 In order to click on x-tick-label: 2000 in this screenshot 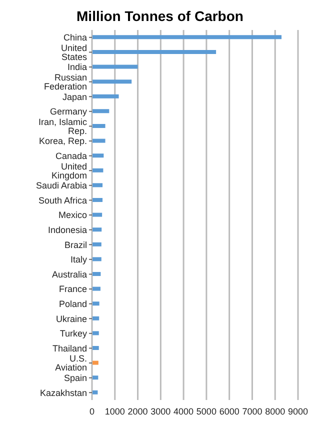, I will do `click(138, 411)`.